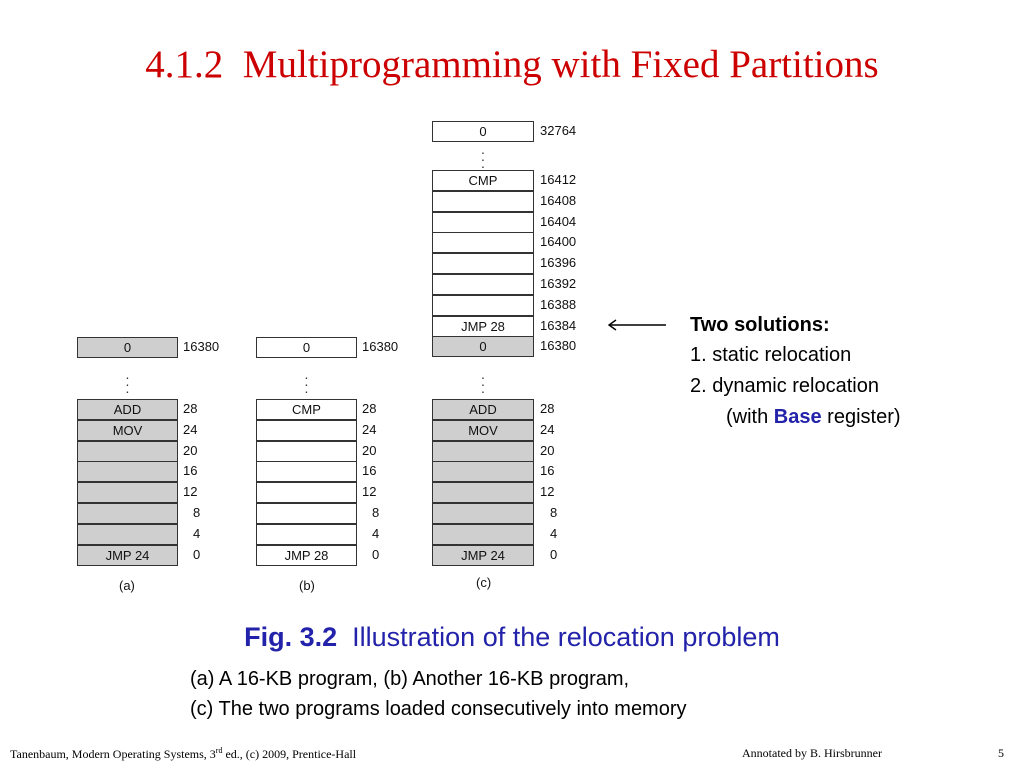 This screenshot has height=768, width=1024. I want to click on address-label: 16388, so click(558, 304).